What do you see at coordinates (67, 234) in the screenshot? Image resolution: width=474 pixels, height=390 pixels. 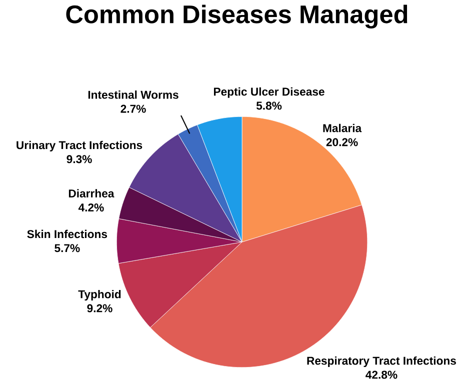 I see `slice-label: Skin Infections` at bounding box center [67, 234].